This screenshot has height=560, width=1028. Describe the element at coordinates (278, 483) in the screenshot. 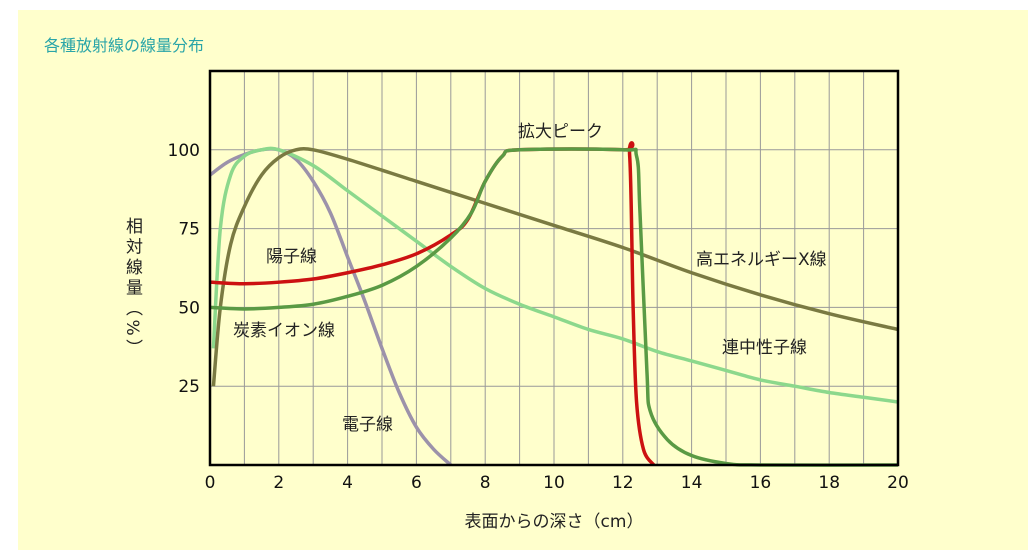

I see `x-tick-label: 2` at that location.